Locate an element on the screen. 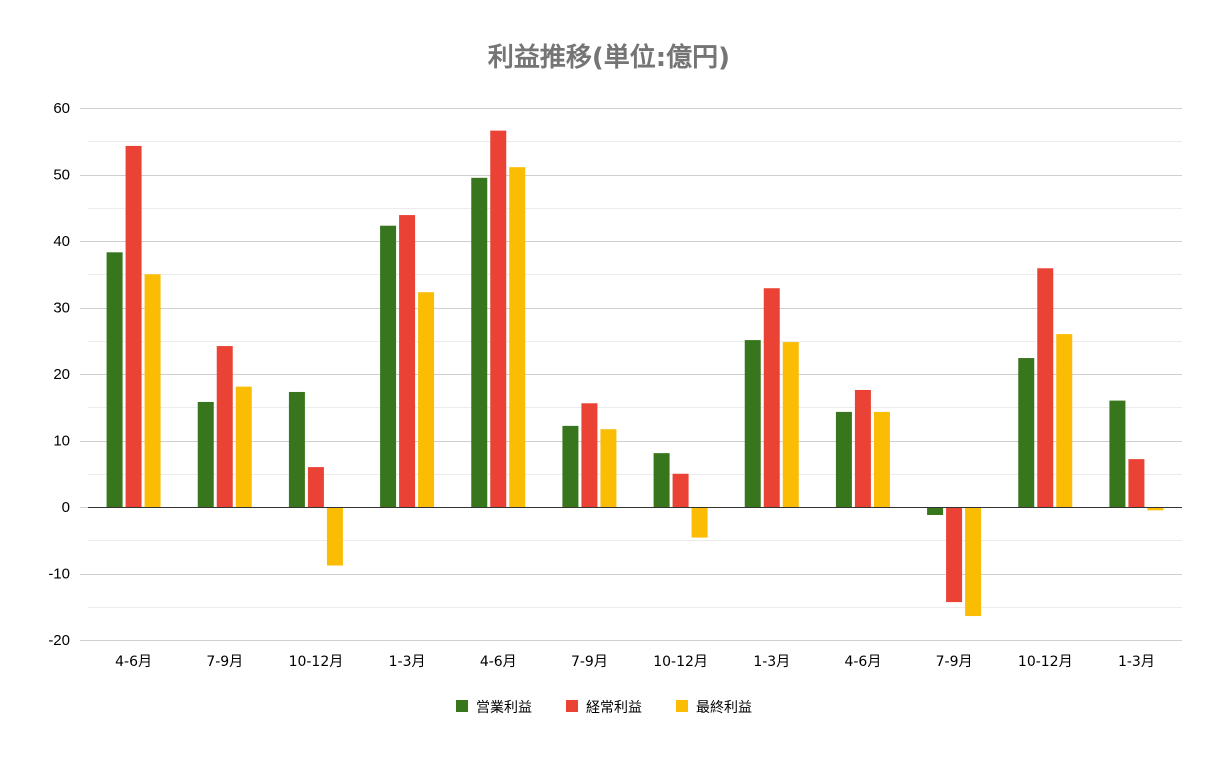  bar-経常利益-2 is located at coordinates (315, 487).